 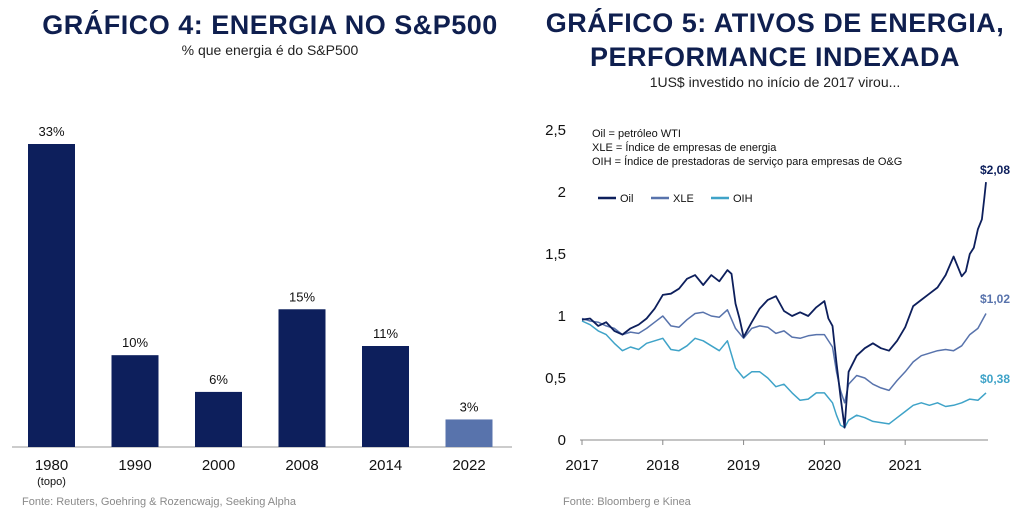 I want to click on bar-2000, so click(x=218, y=419).